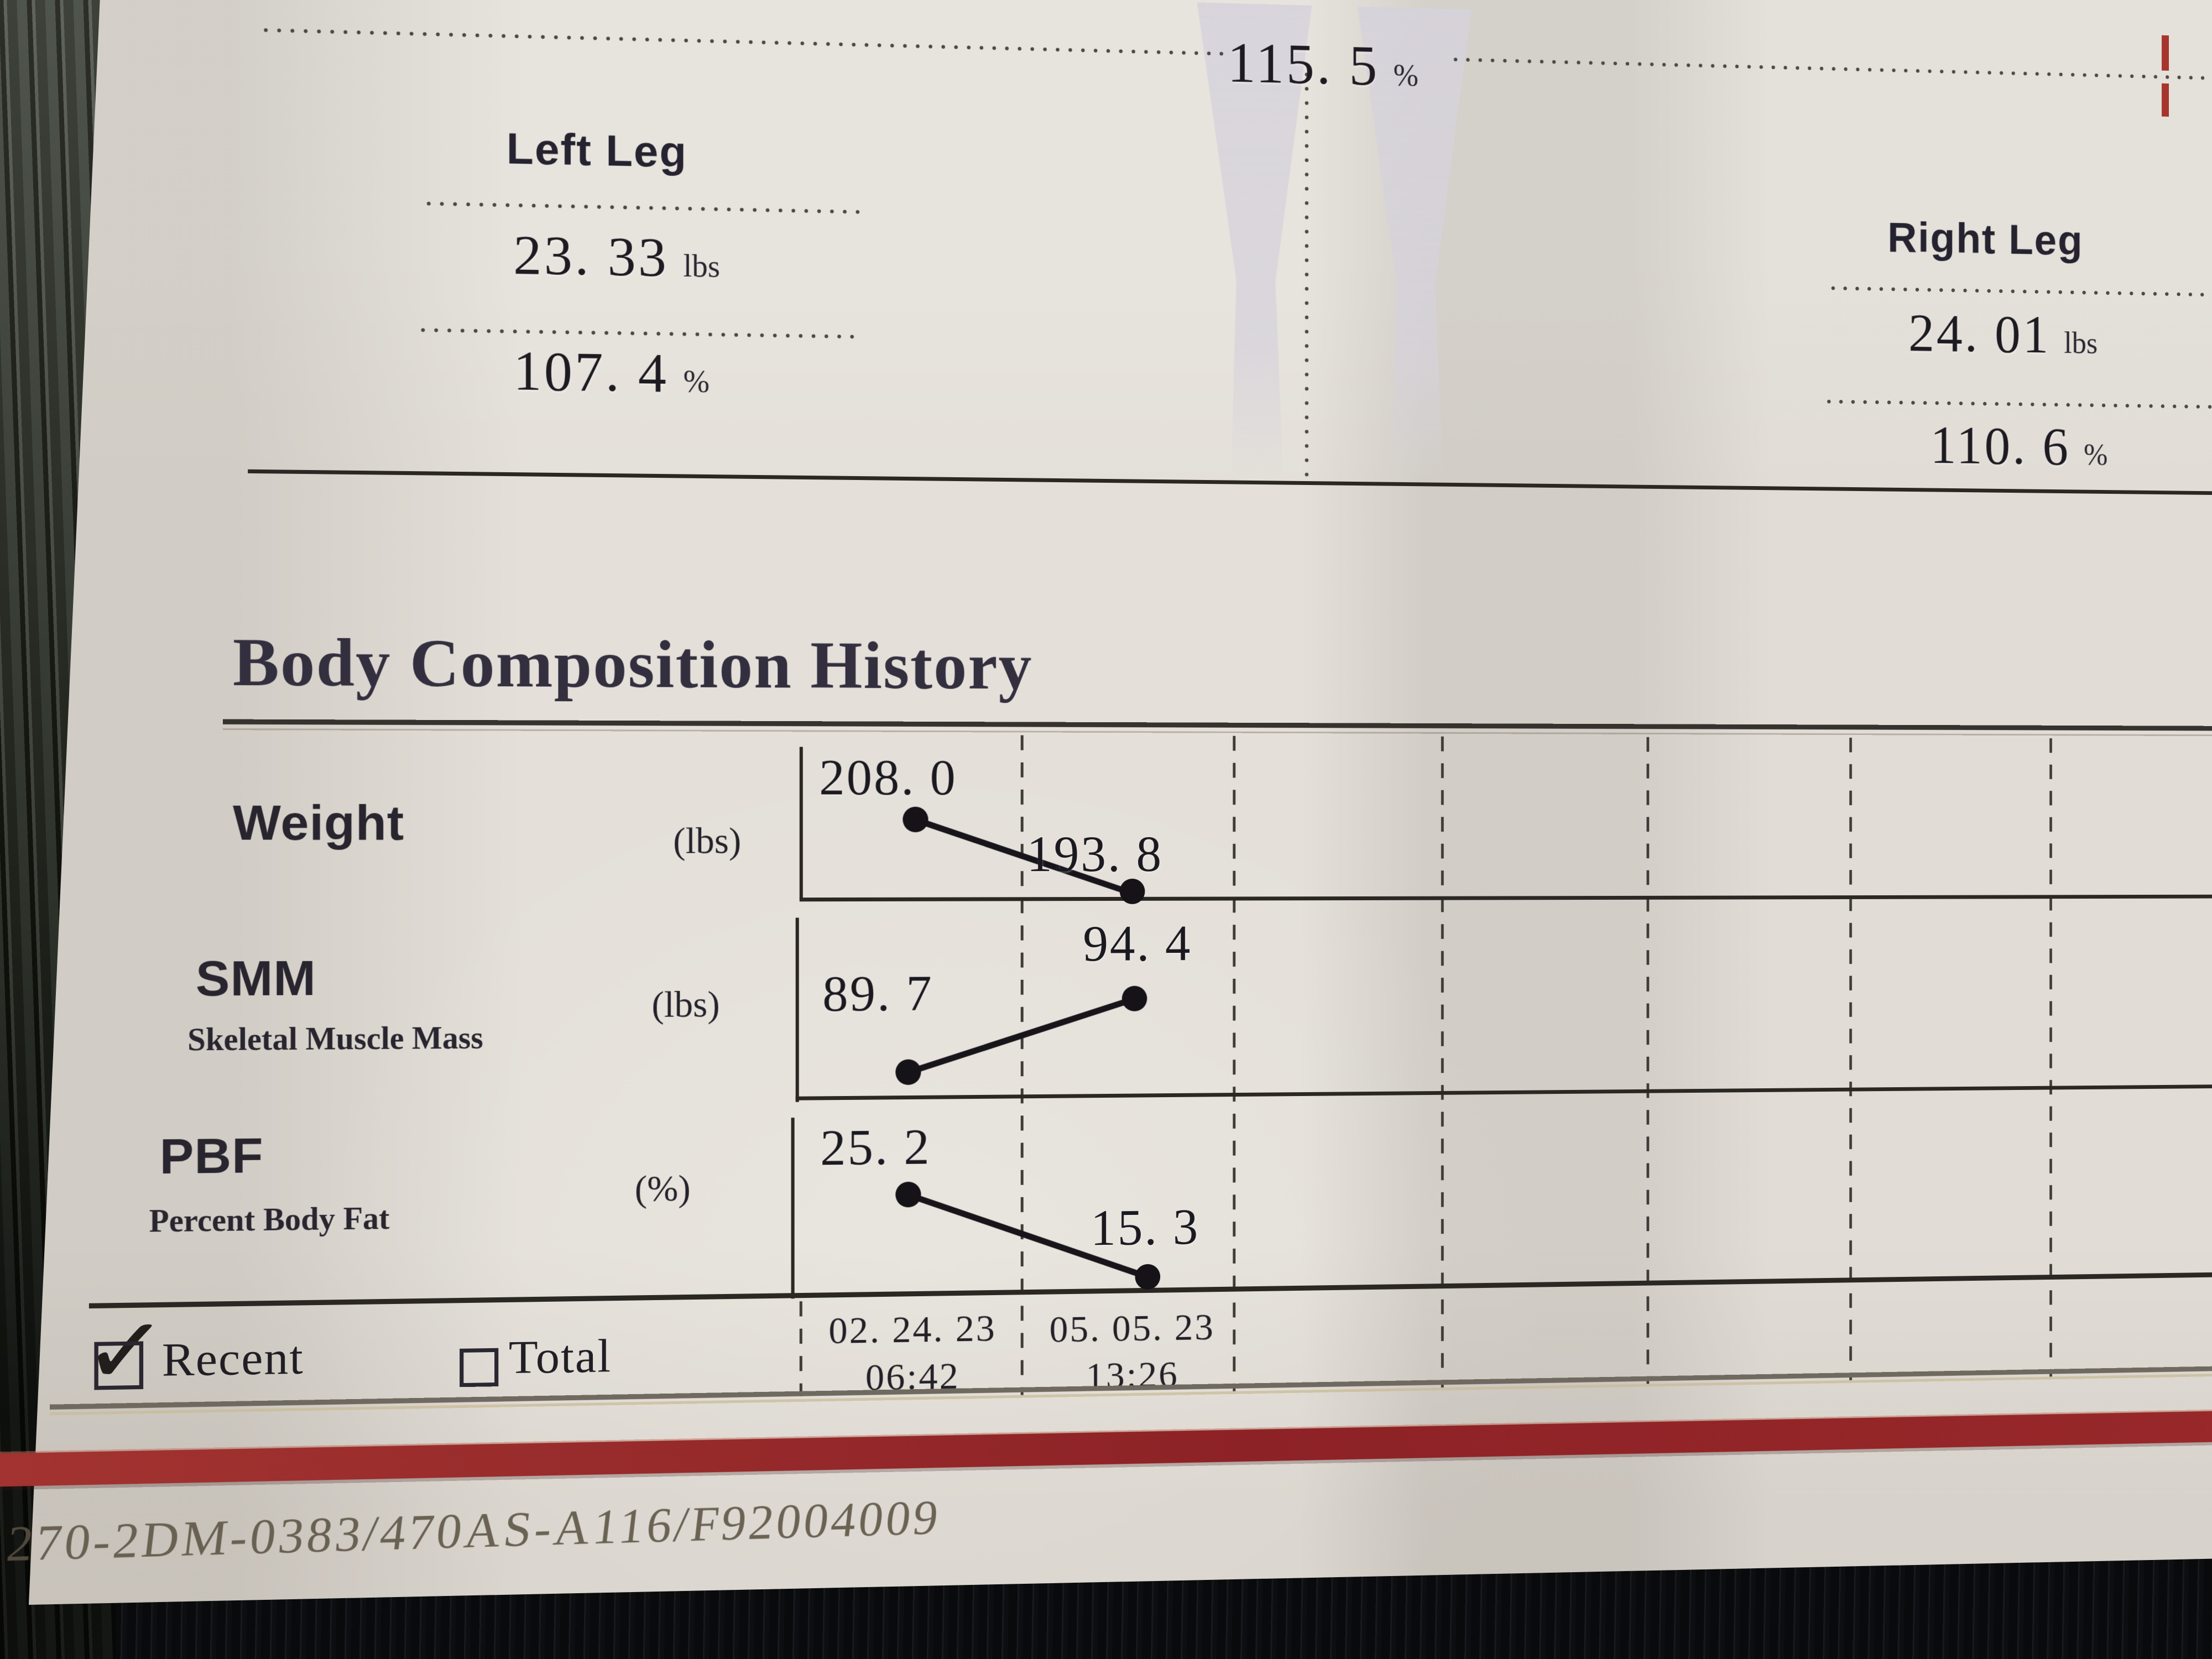  Describe the element at coordinates (1304, 64) in the screenshot. I see `trunk-percent-number: 115. 5` at that location.